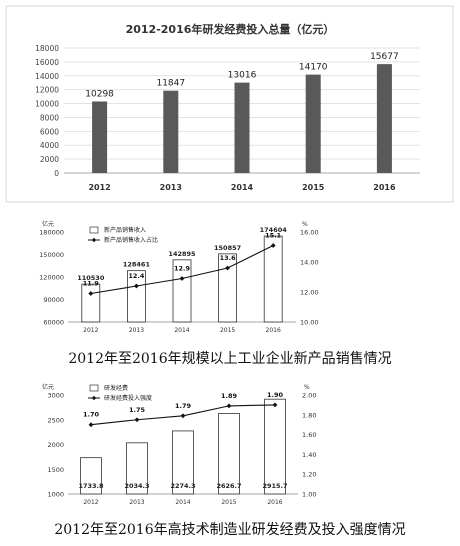  Describe the element at coordinates (309, 396) in the screenshot. I see `y2-tick-label: 2.00` at that location.